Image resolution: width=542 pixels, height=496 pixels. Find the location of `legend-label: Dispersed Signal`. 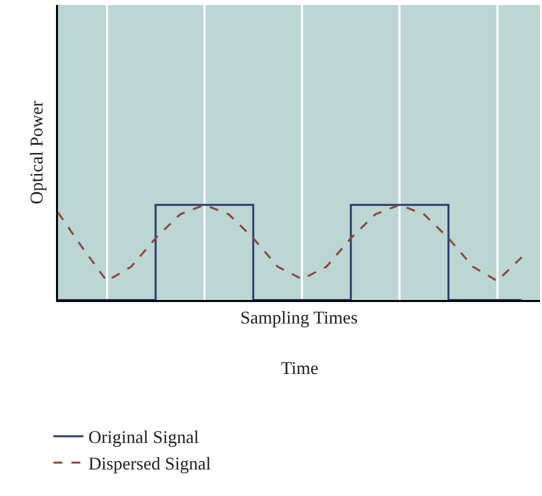

legend-label: Dispersed Signal is located at coordinates (149, 464).